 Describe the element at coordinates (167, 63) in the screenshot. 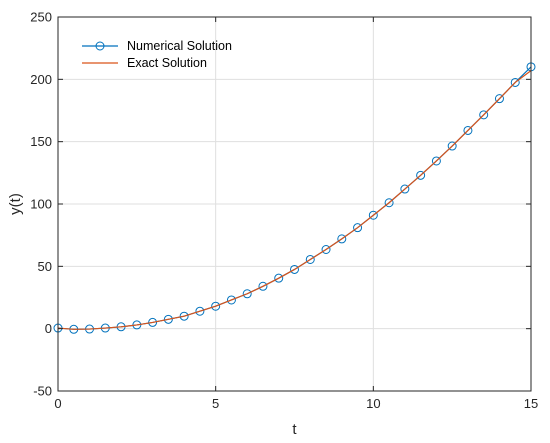

I see `legend-exact-label: Exact Solution` at that location.